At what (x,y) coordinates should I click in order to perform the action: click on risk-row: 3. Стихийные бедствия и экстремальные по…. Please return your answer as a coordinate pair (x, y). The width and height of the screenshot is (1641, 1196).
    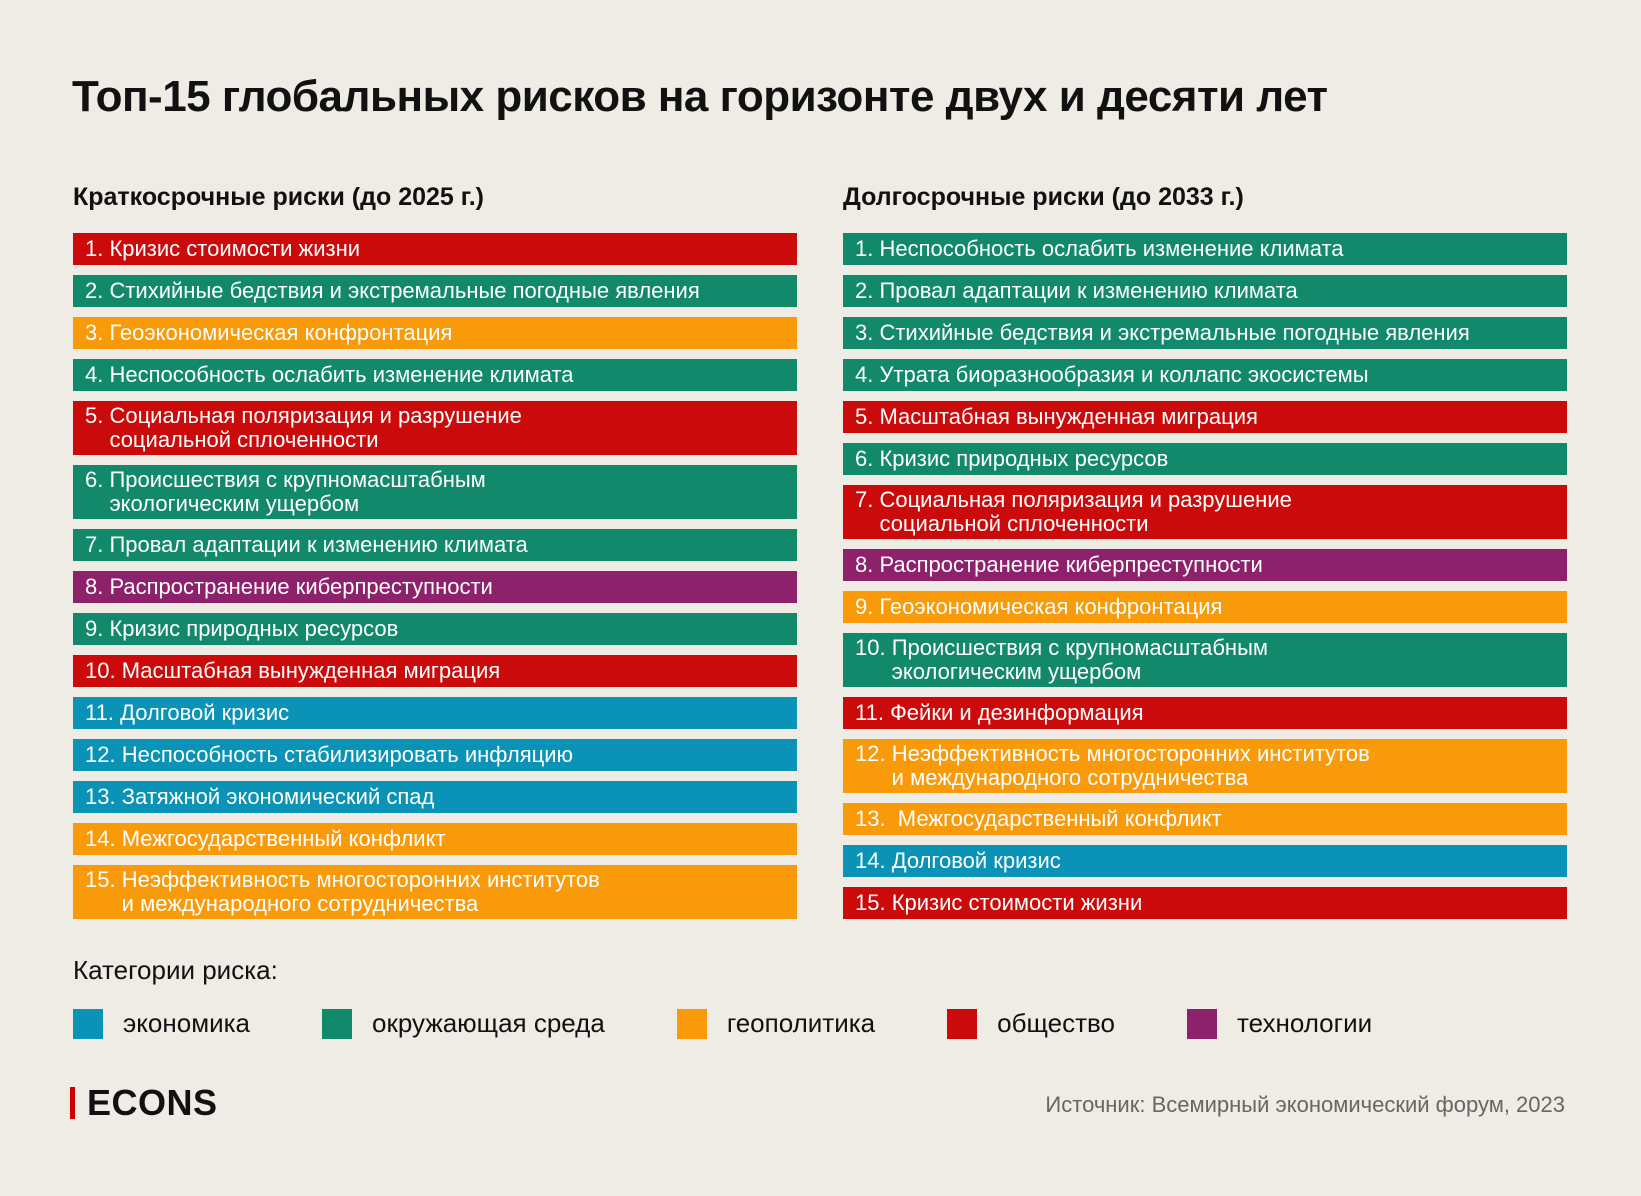
    Looking at the image, I should click on (1205, 333).